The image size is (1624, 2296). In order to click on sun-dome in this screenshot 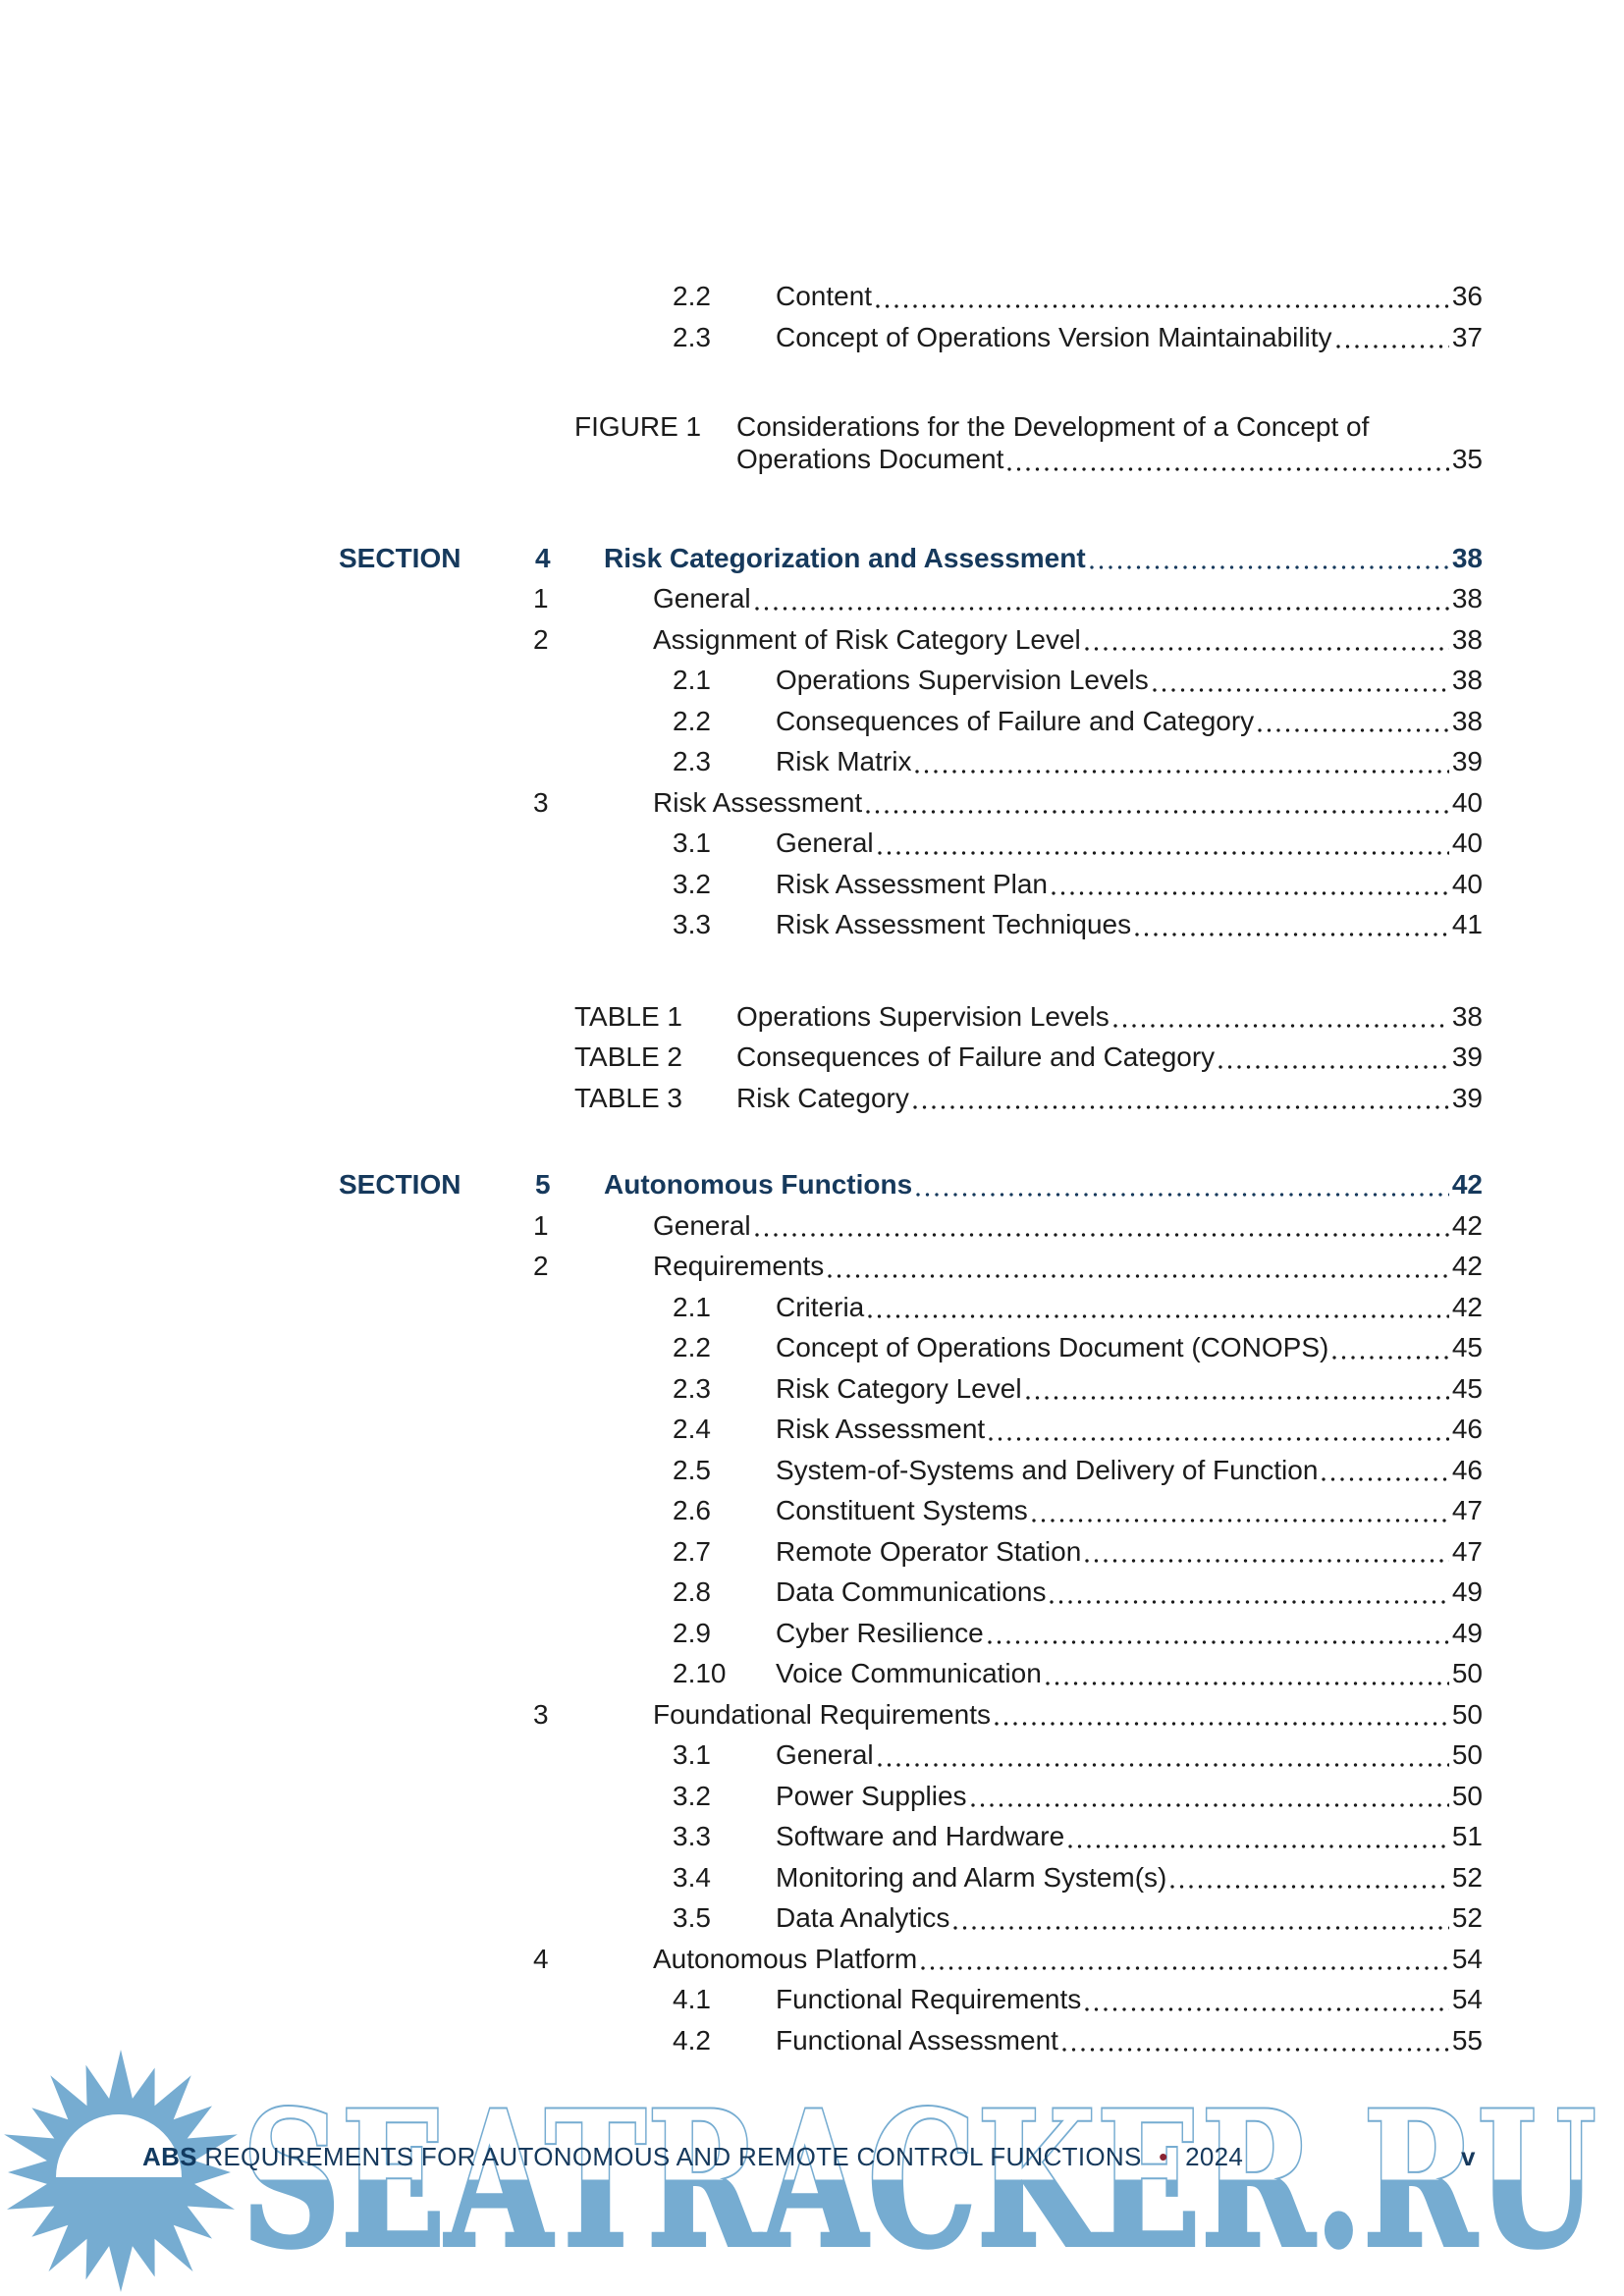, I will do `click(119, 2145)`.